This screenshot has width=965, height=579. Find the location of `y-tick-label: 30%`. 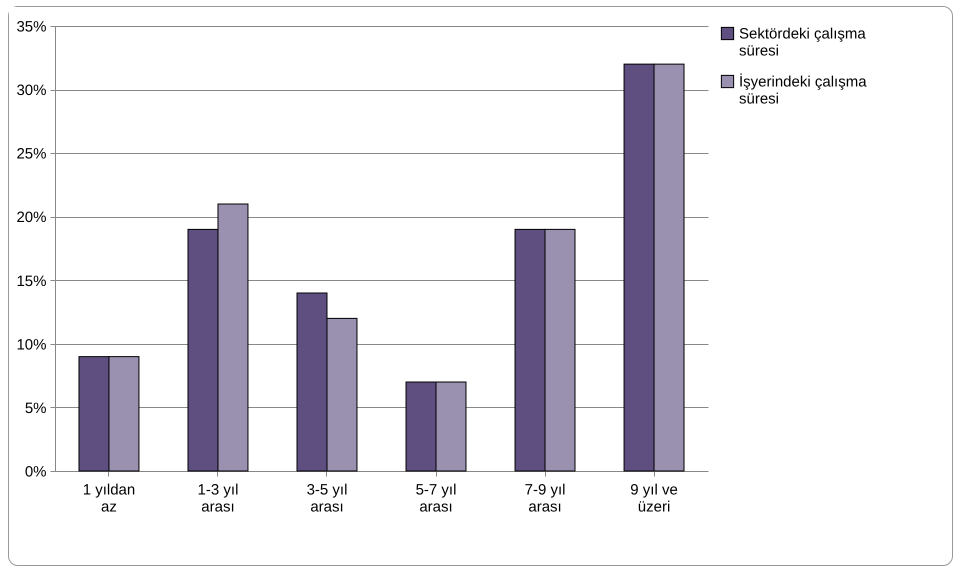

y-tick-label: 30% is located at coordinates (31, 91).